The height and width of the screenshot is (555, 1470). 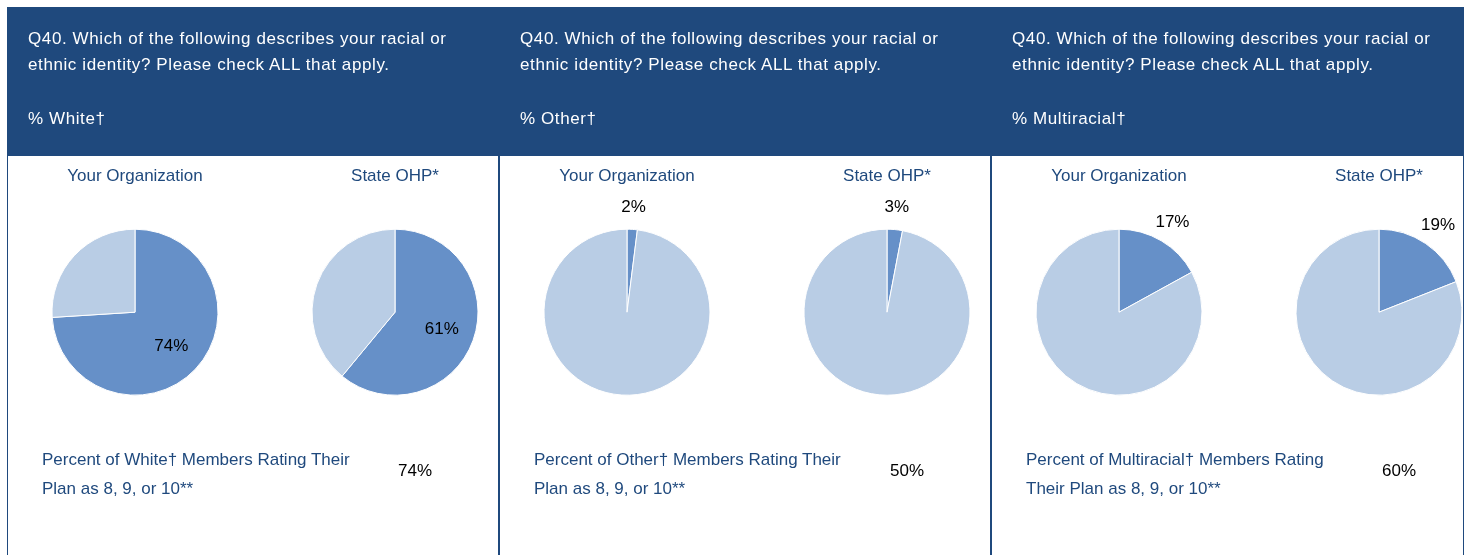 I want to click on text: Percent of Other† Members Rating Their Plan as 8, 9, or 10**, so click(x=688, y=474).